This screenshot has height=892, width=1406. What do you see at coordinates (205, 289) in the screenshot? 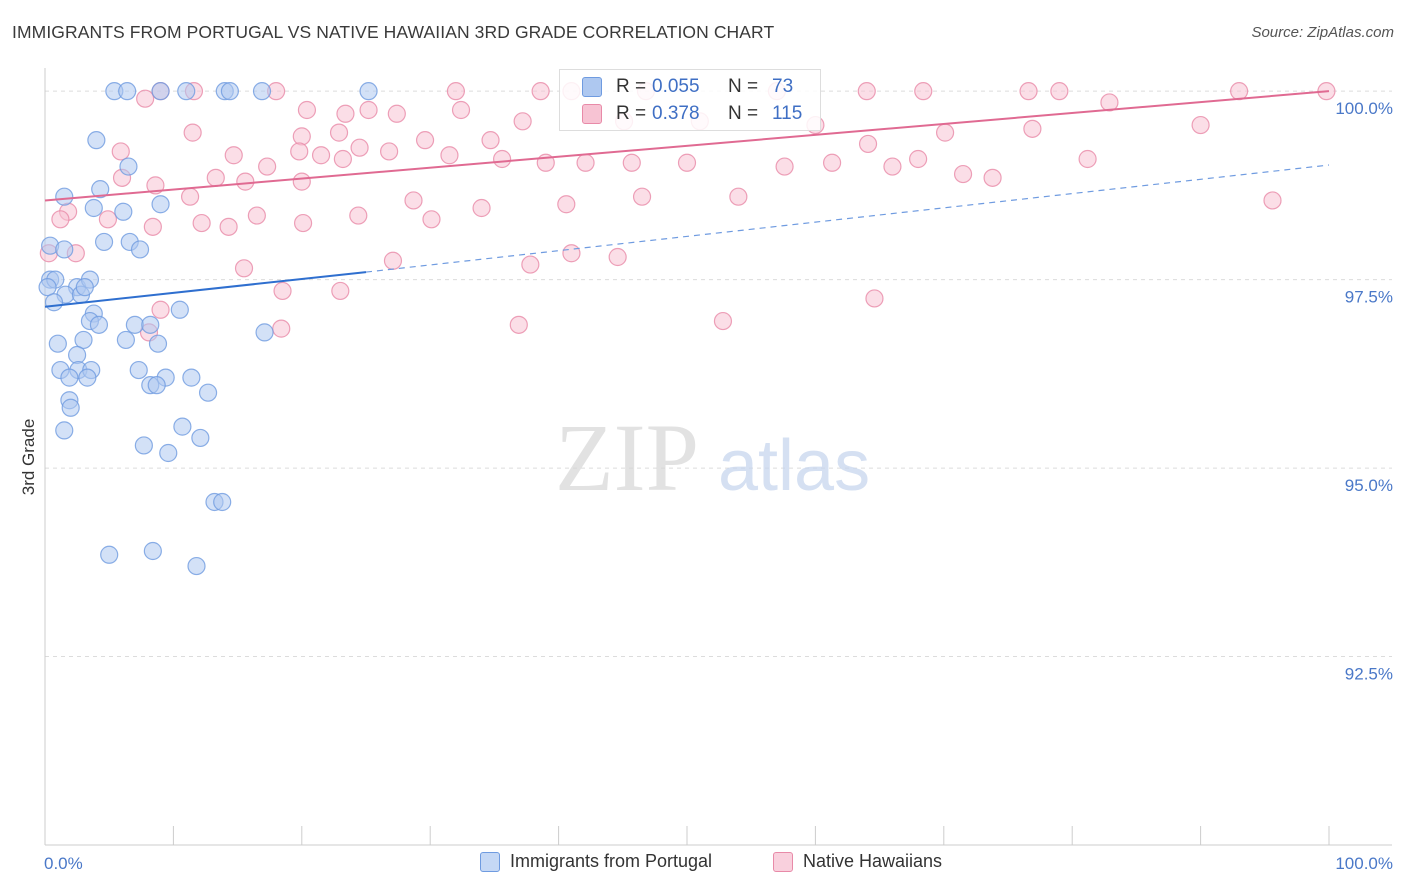
I see `trend-line-portugal` at bounding box center [205, 289].